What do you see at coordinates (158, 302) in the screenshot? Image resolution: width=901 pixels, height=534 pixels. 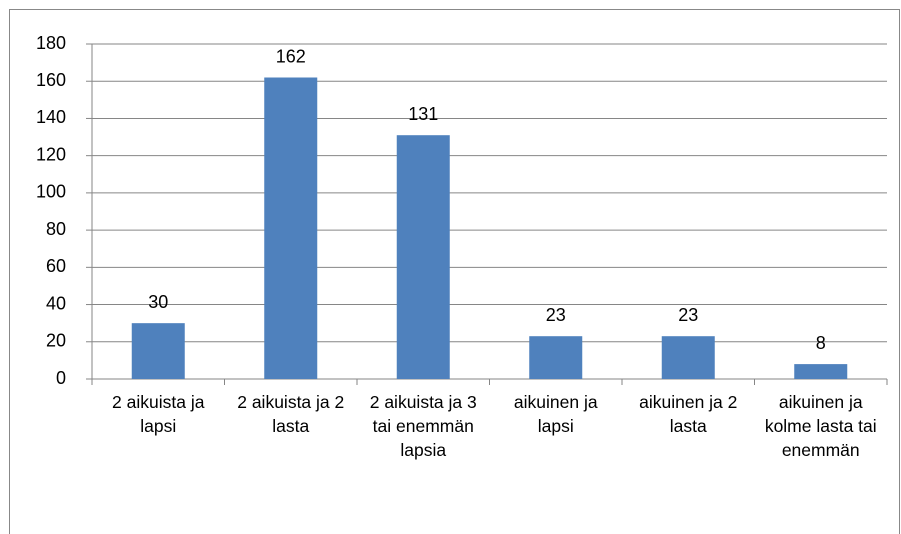 I see `data-label: 30` at bounding box center [158, 302].